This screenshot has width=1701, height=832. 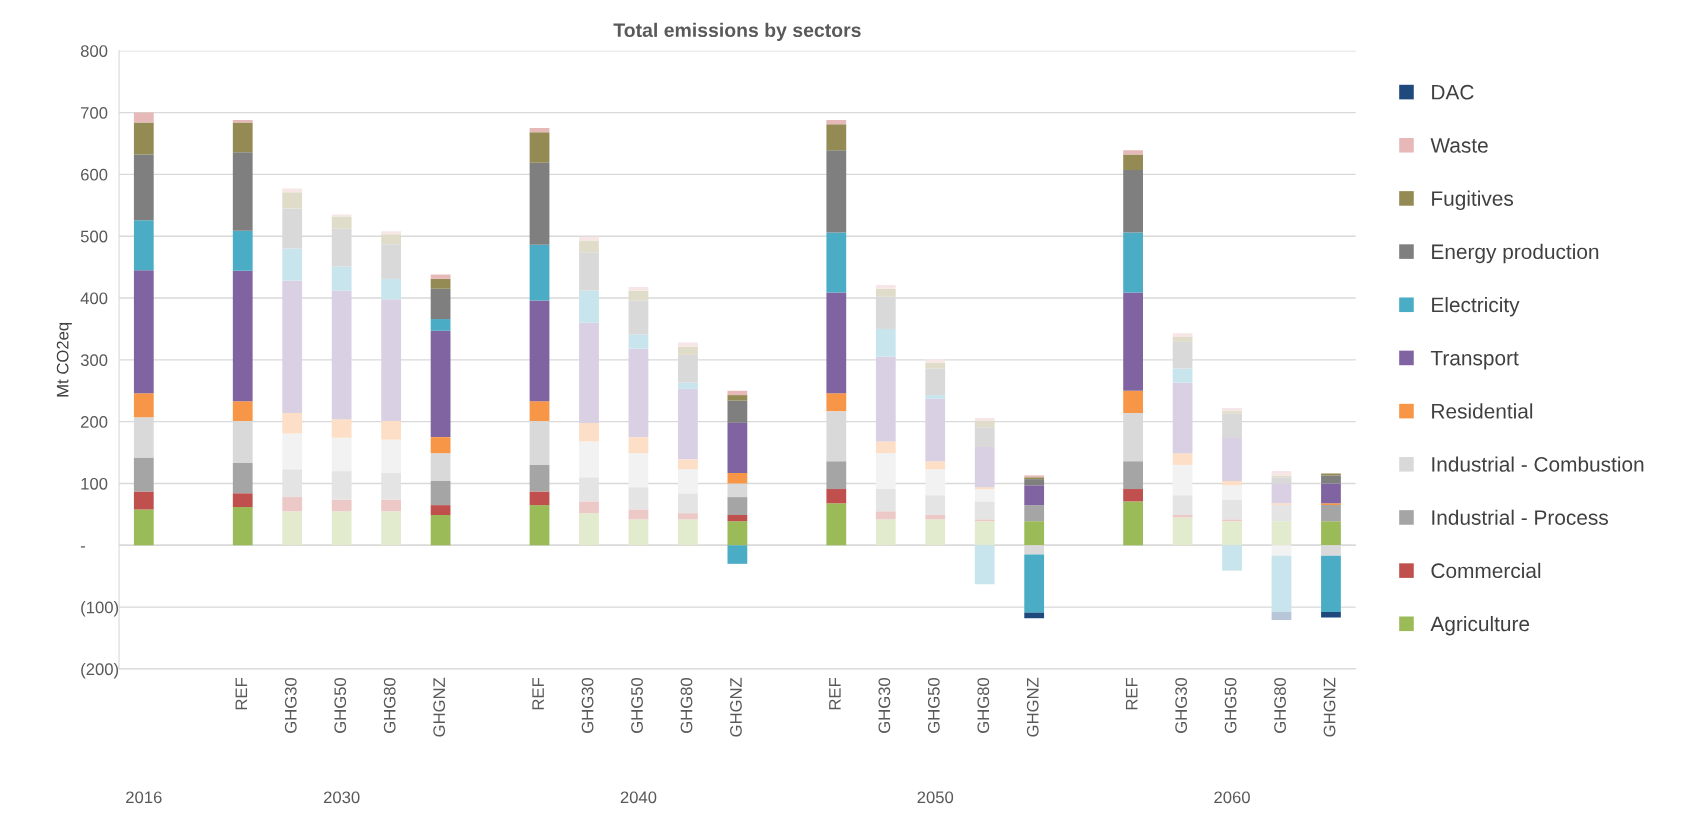 What do you see at coordinates (1486, 570) in the screenshot?
I see `legend-label: Commercial` at bounding box center [1486, 570].